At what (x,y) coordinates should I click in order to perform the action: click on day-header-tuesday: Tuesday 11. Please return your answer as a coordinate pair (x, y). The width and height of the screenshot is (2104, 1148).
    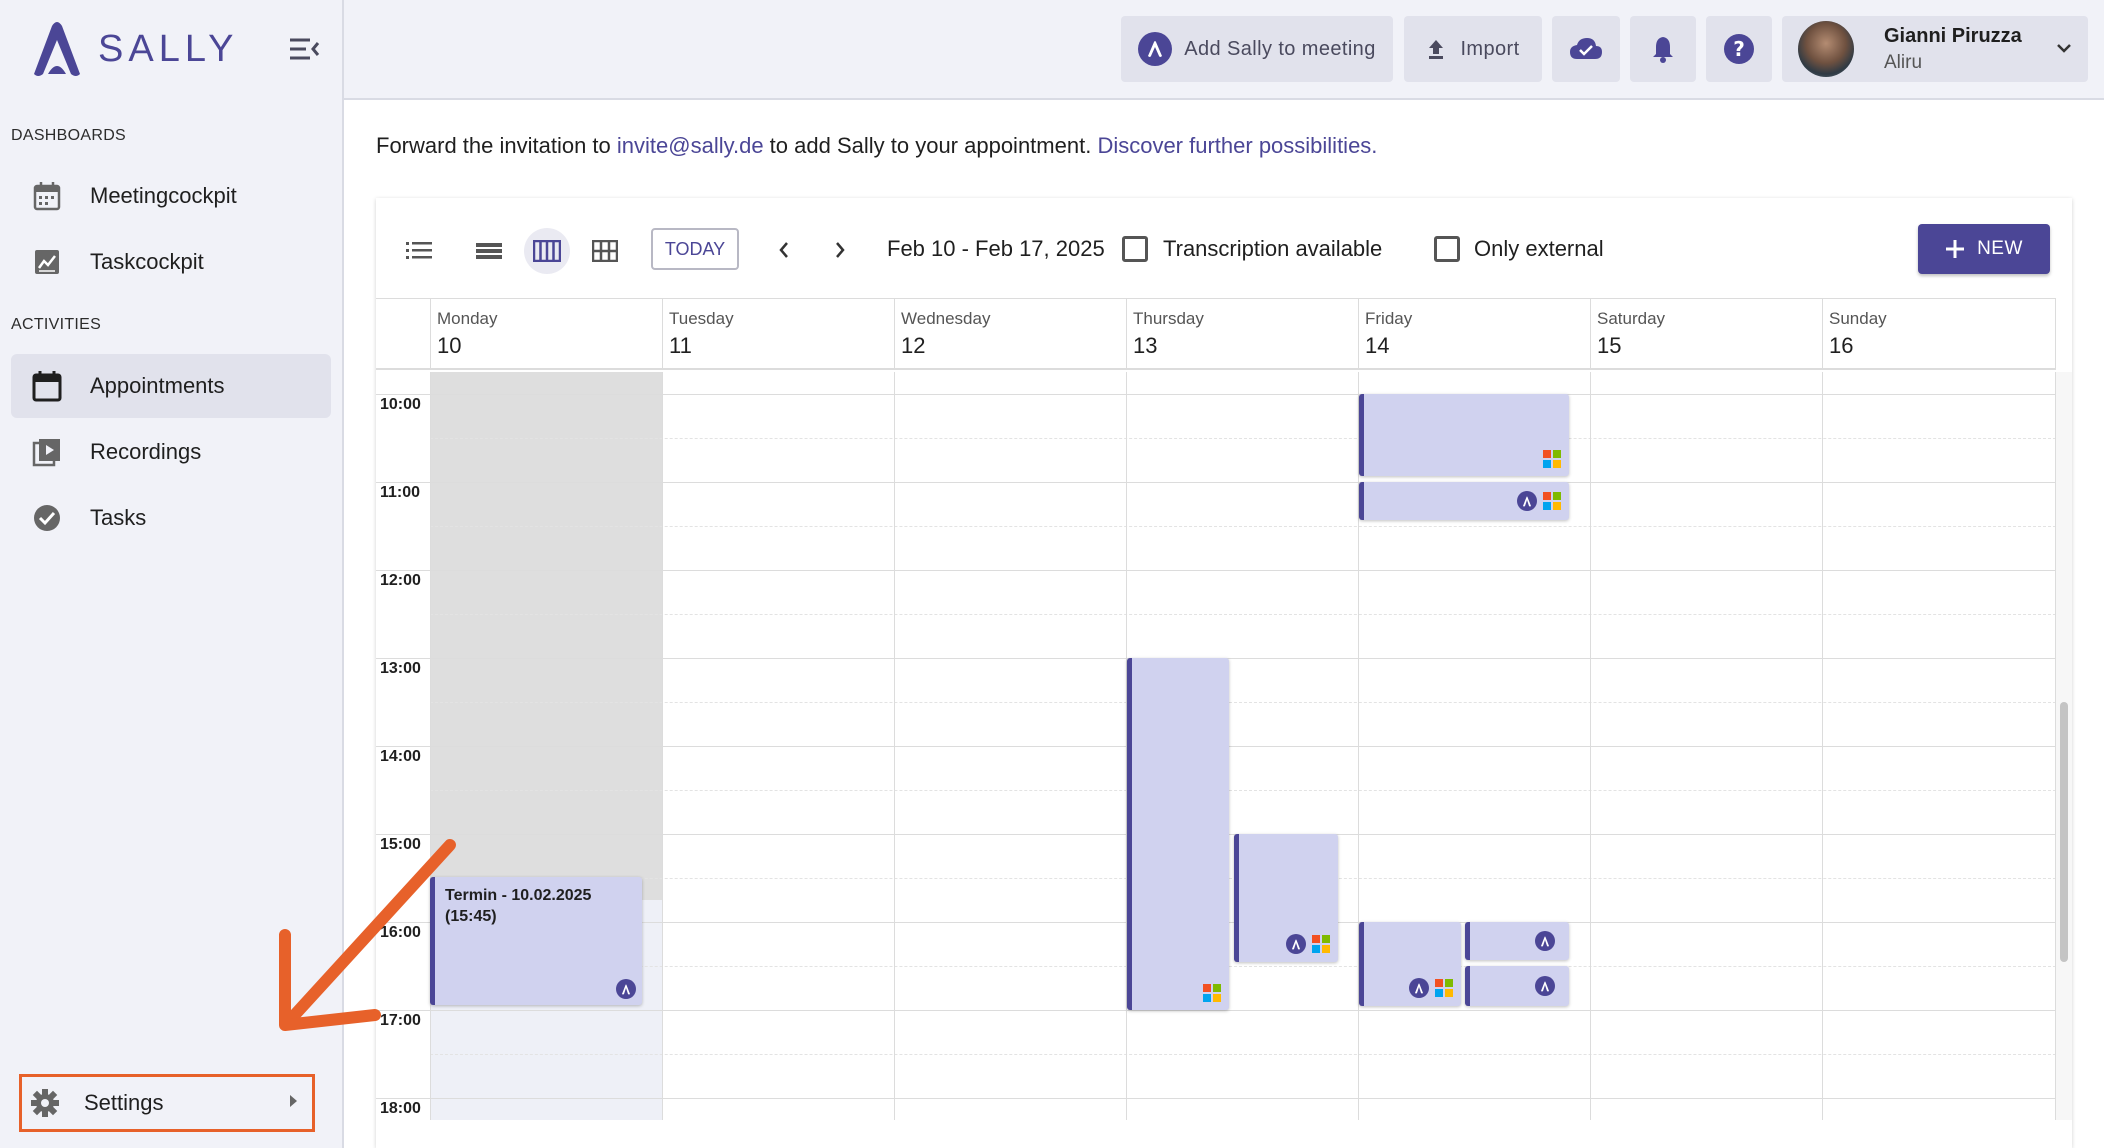
    Looking at the image, I should click on (778, 334).